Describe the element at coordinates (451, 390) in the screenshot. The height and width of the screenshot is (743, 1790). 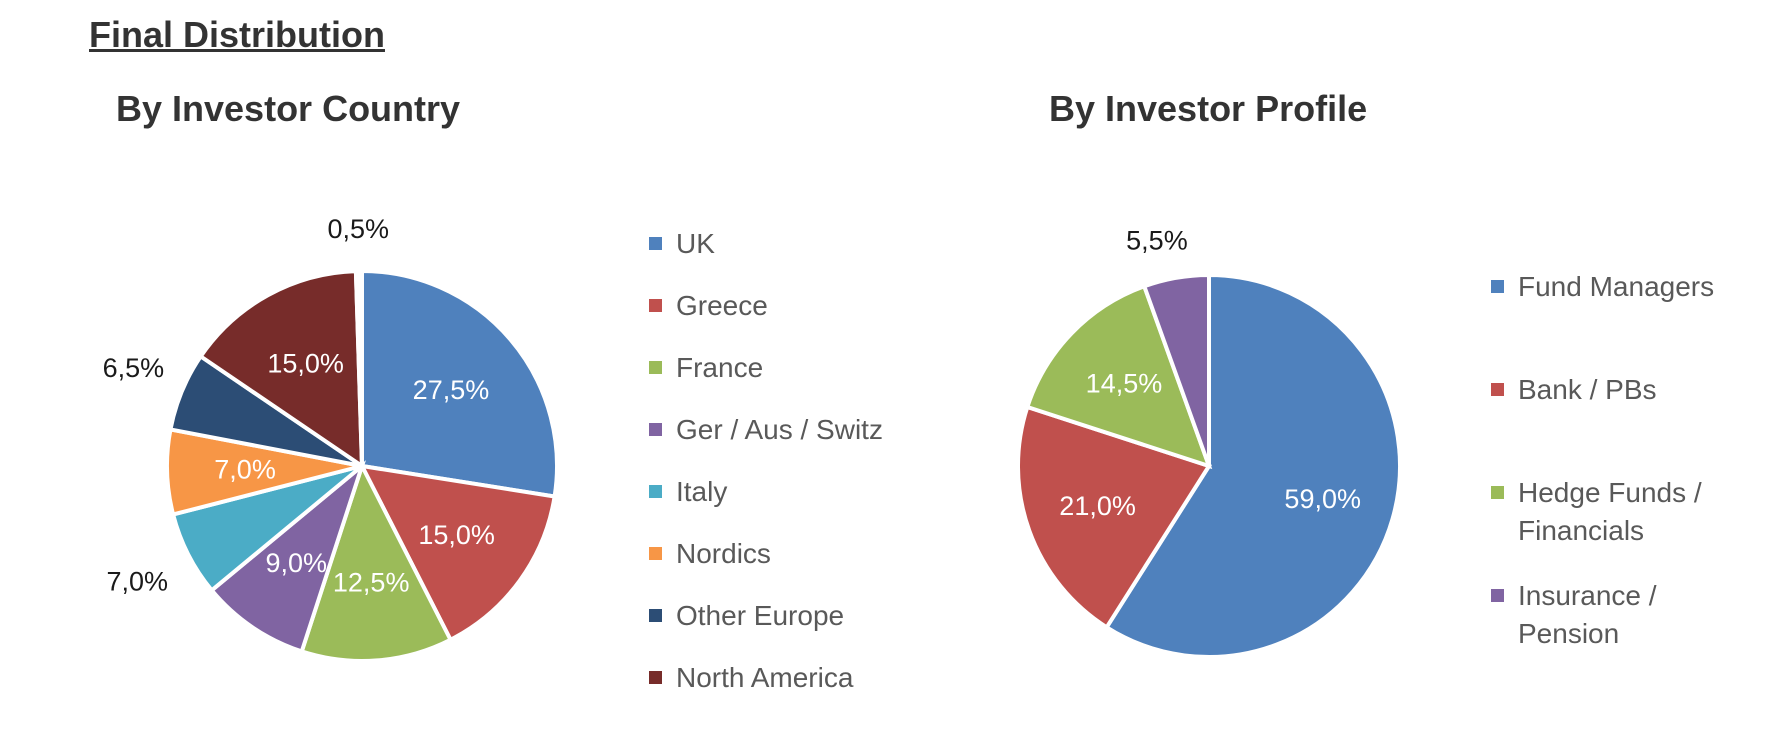
I see `data-label-uk: 27,5%` at that location.